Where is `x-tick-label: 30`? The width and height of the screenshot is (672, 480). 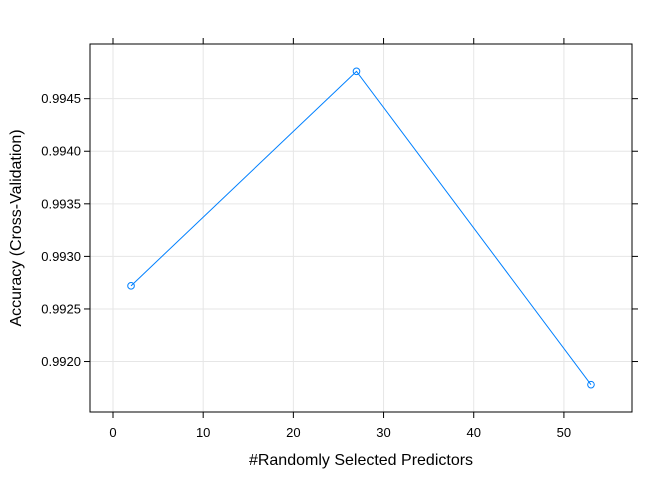 x-tick-label: 30 is located at coordinates (383, 432).